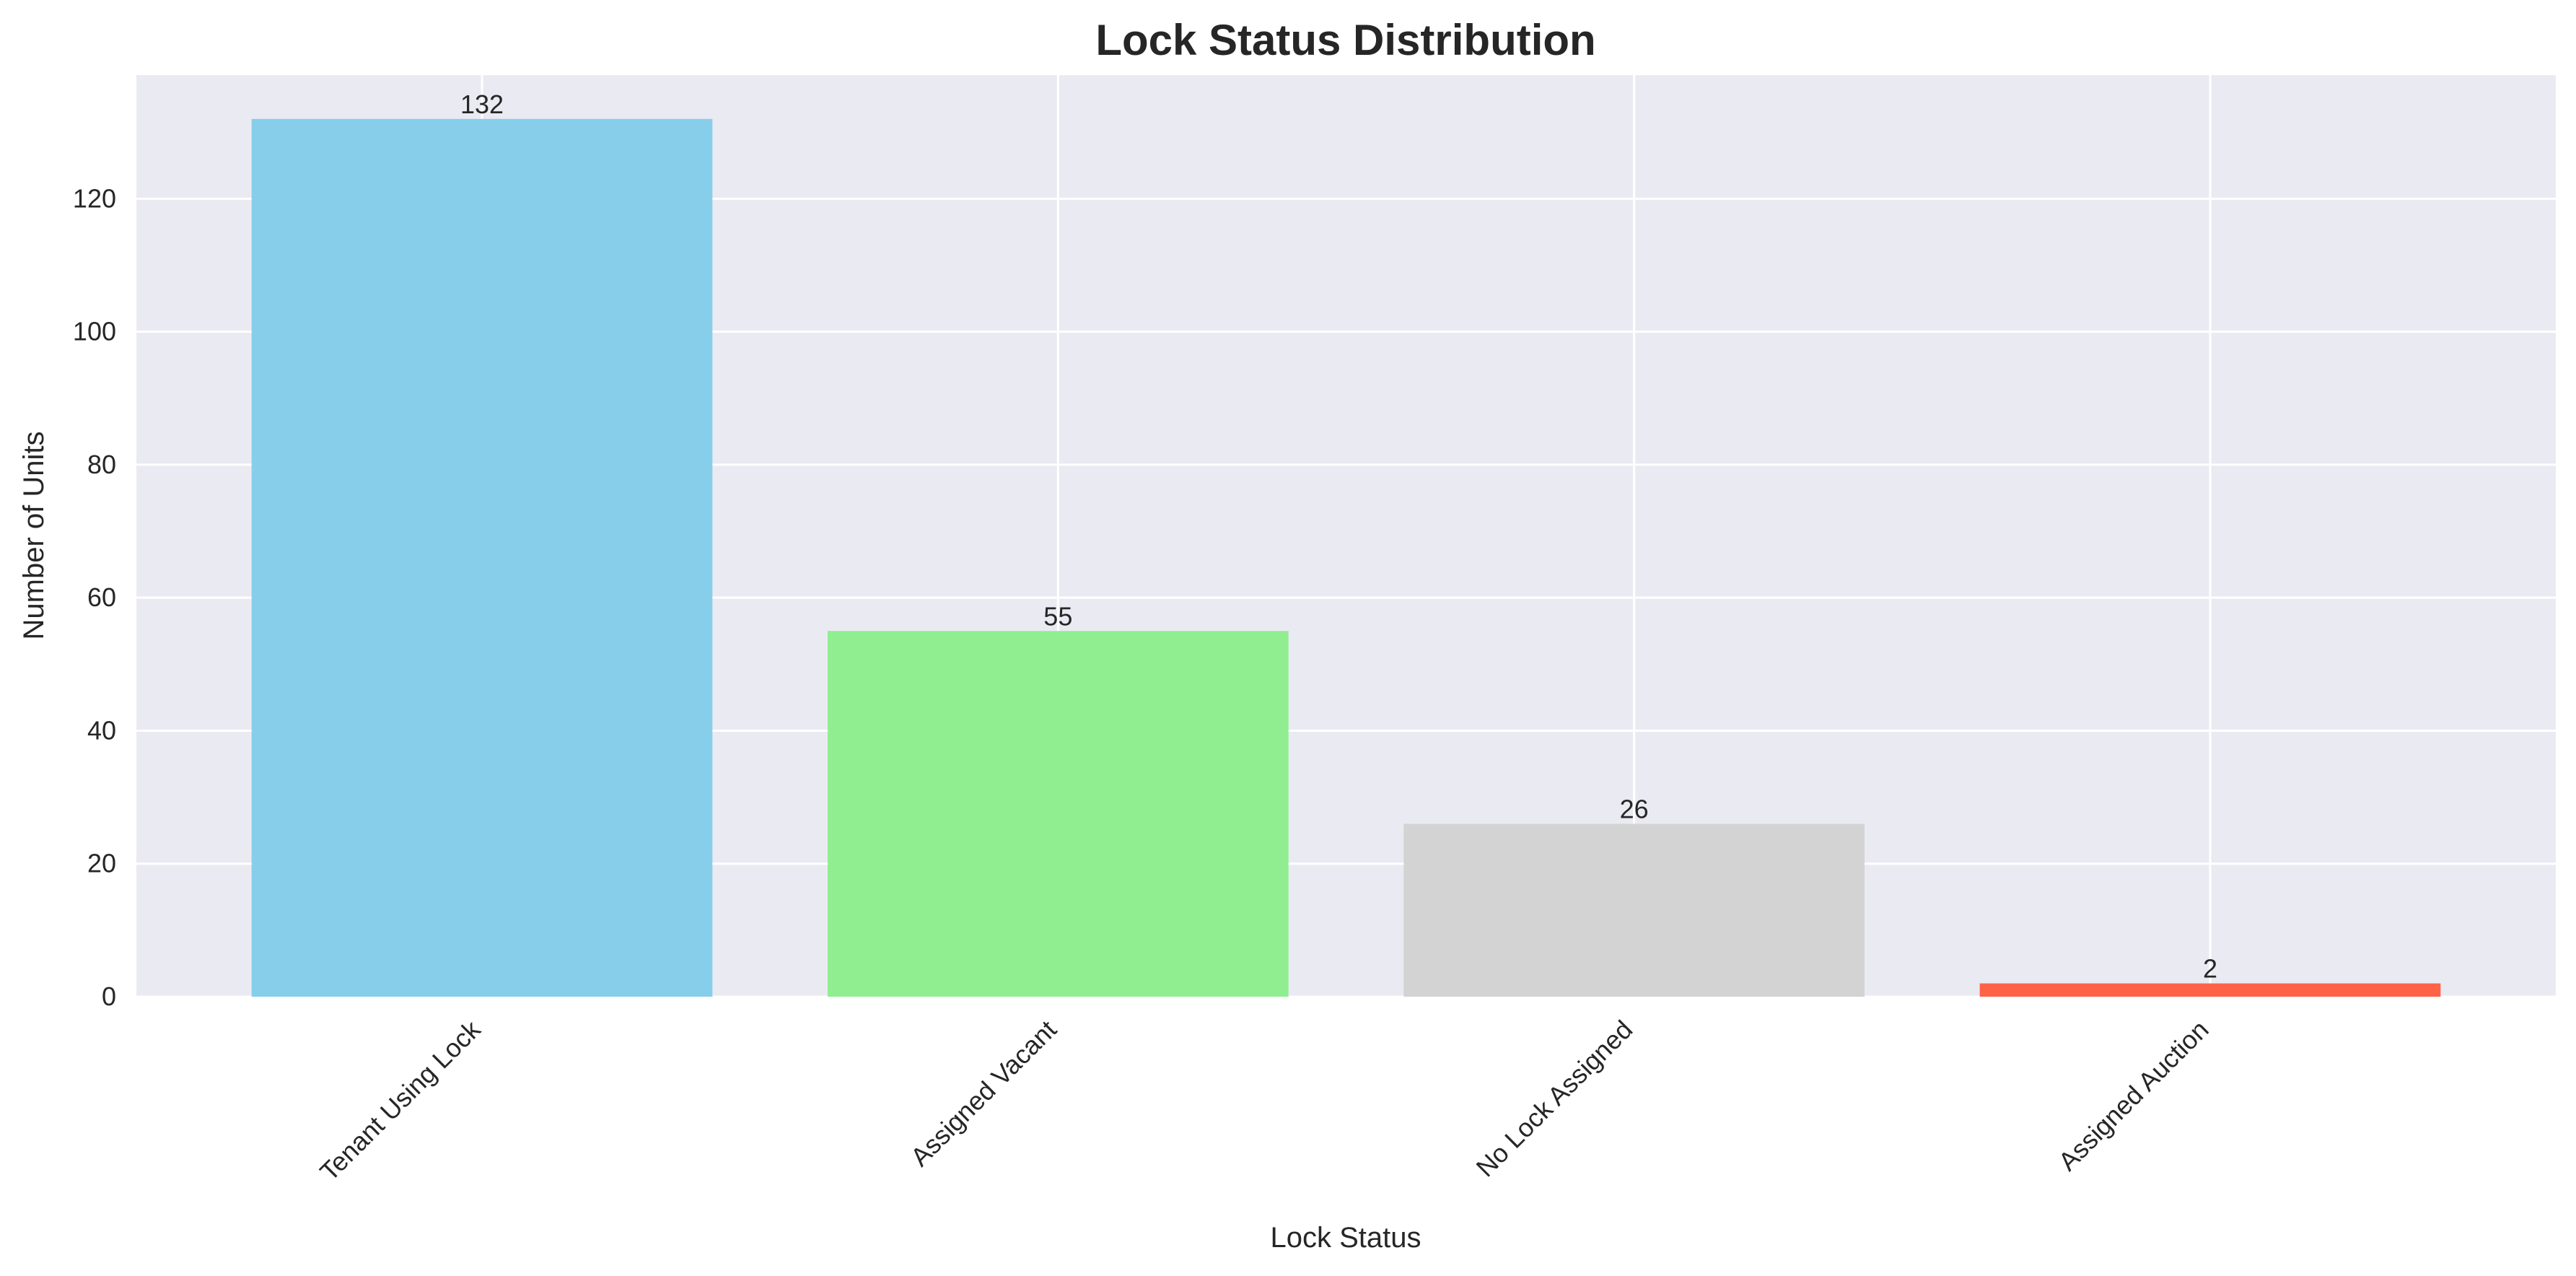 This screenshot has width=2576, height=1276. What do you see at coordinates (101, 464) in the screenshot?
I see `y-tick-label: 80` at bounding box center [101, 464].